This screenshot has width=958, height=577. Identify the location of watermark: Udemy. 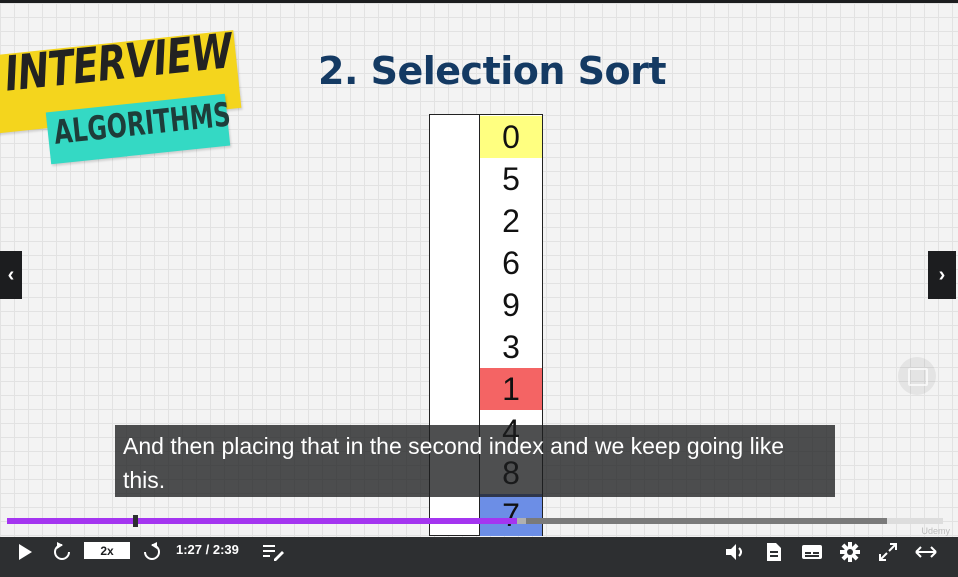
(935, 531).